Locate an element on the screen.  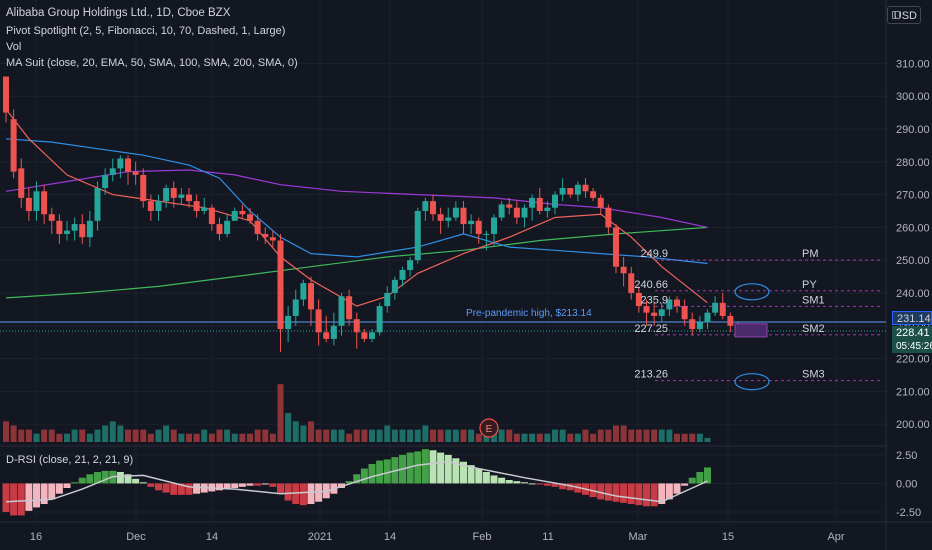
pivot-name-label: PY is located at coordinates (809, 285).